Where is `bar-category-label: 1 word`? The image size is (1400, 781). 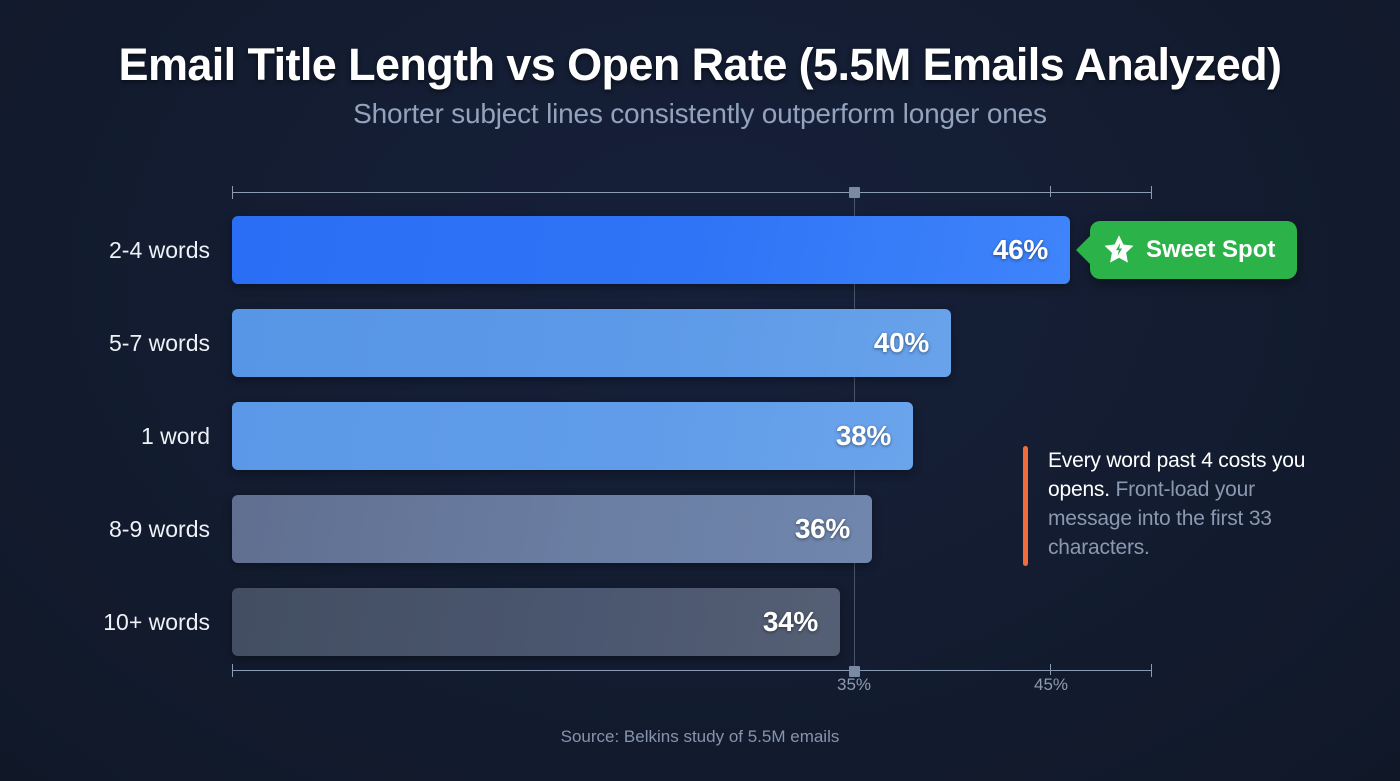 bar-category-label: 1 word is located at coordinates (175, 435).